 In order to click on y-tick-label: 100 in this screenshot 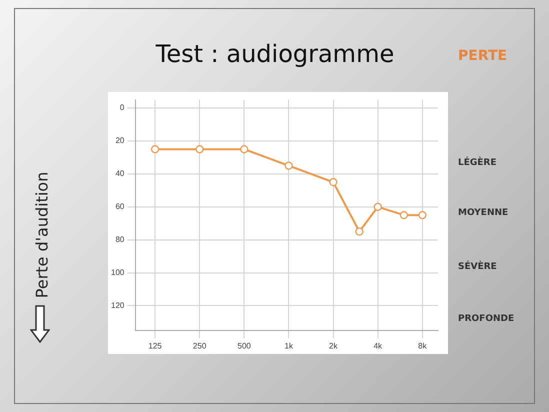, I will do `click(117, 272)`.